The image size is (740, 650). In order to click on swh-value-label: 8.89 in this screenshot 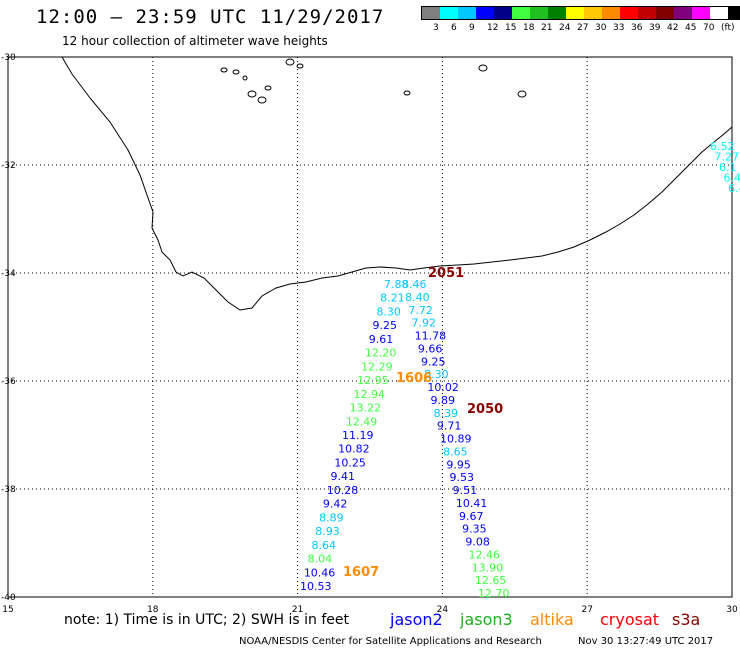, I will do `click(331, 517)`.